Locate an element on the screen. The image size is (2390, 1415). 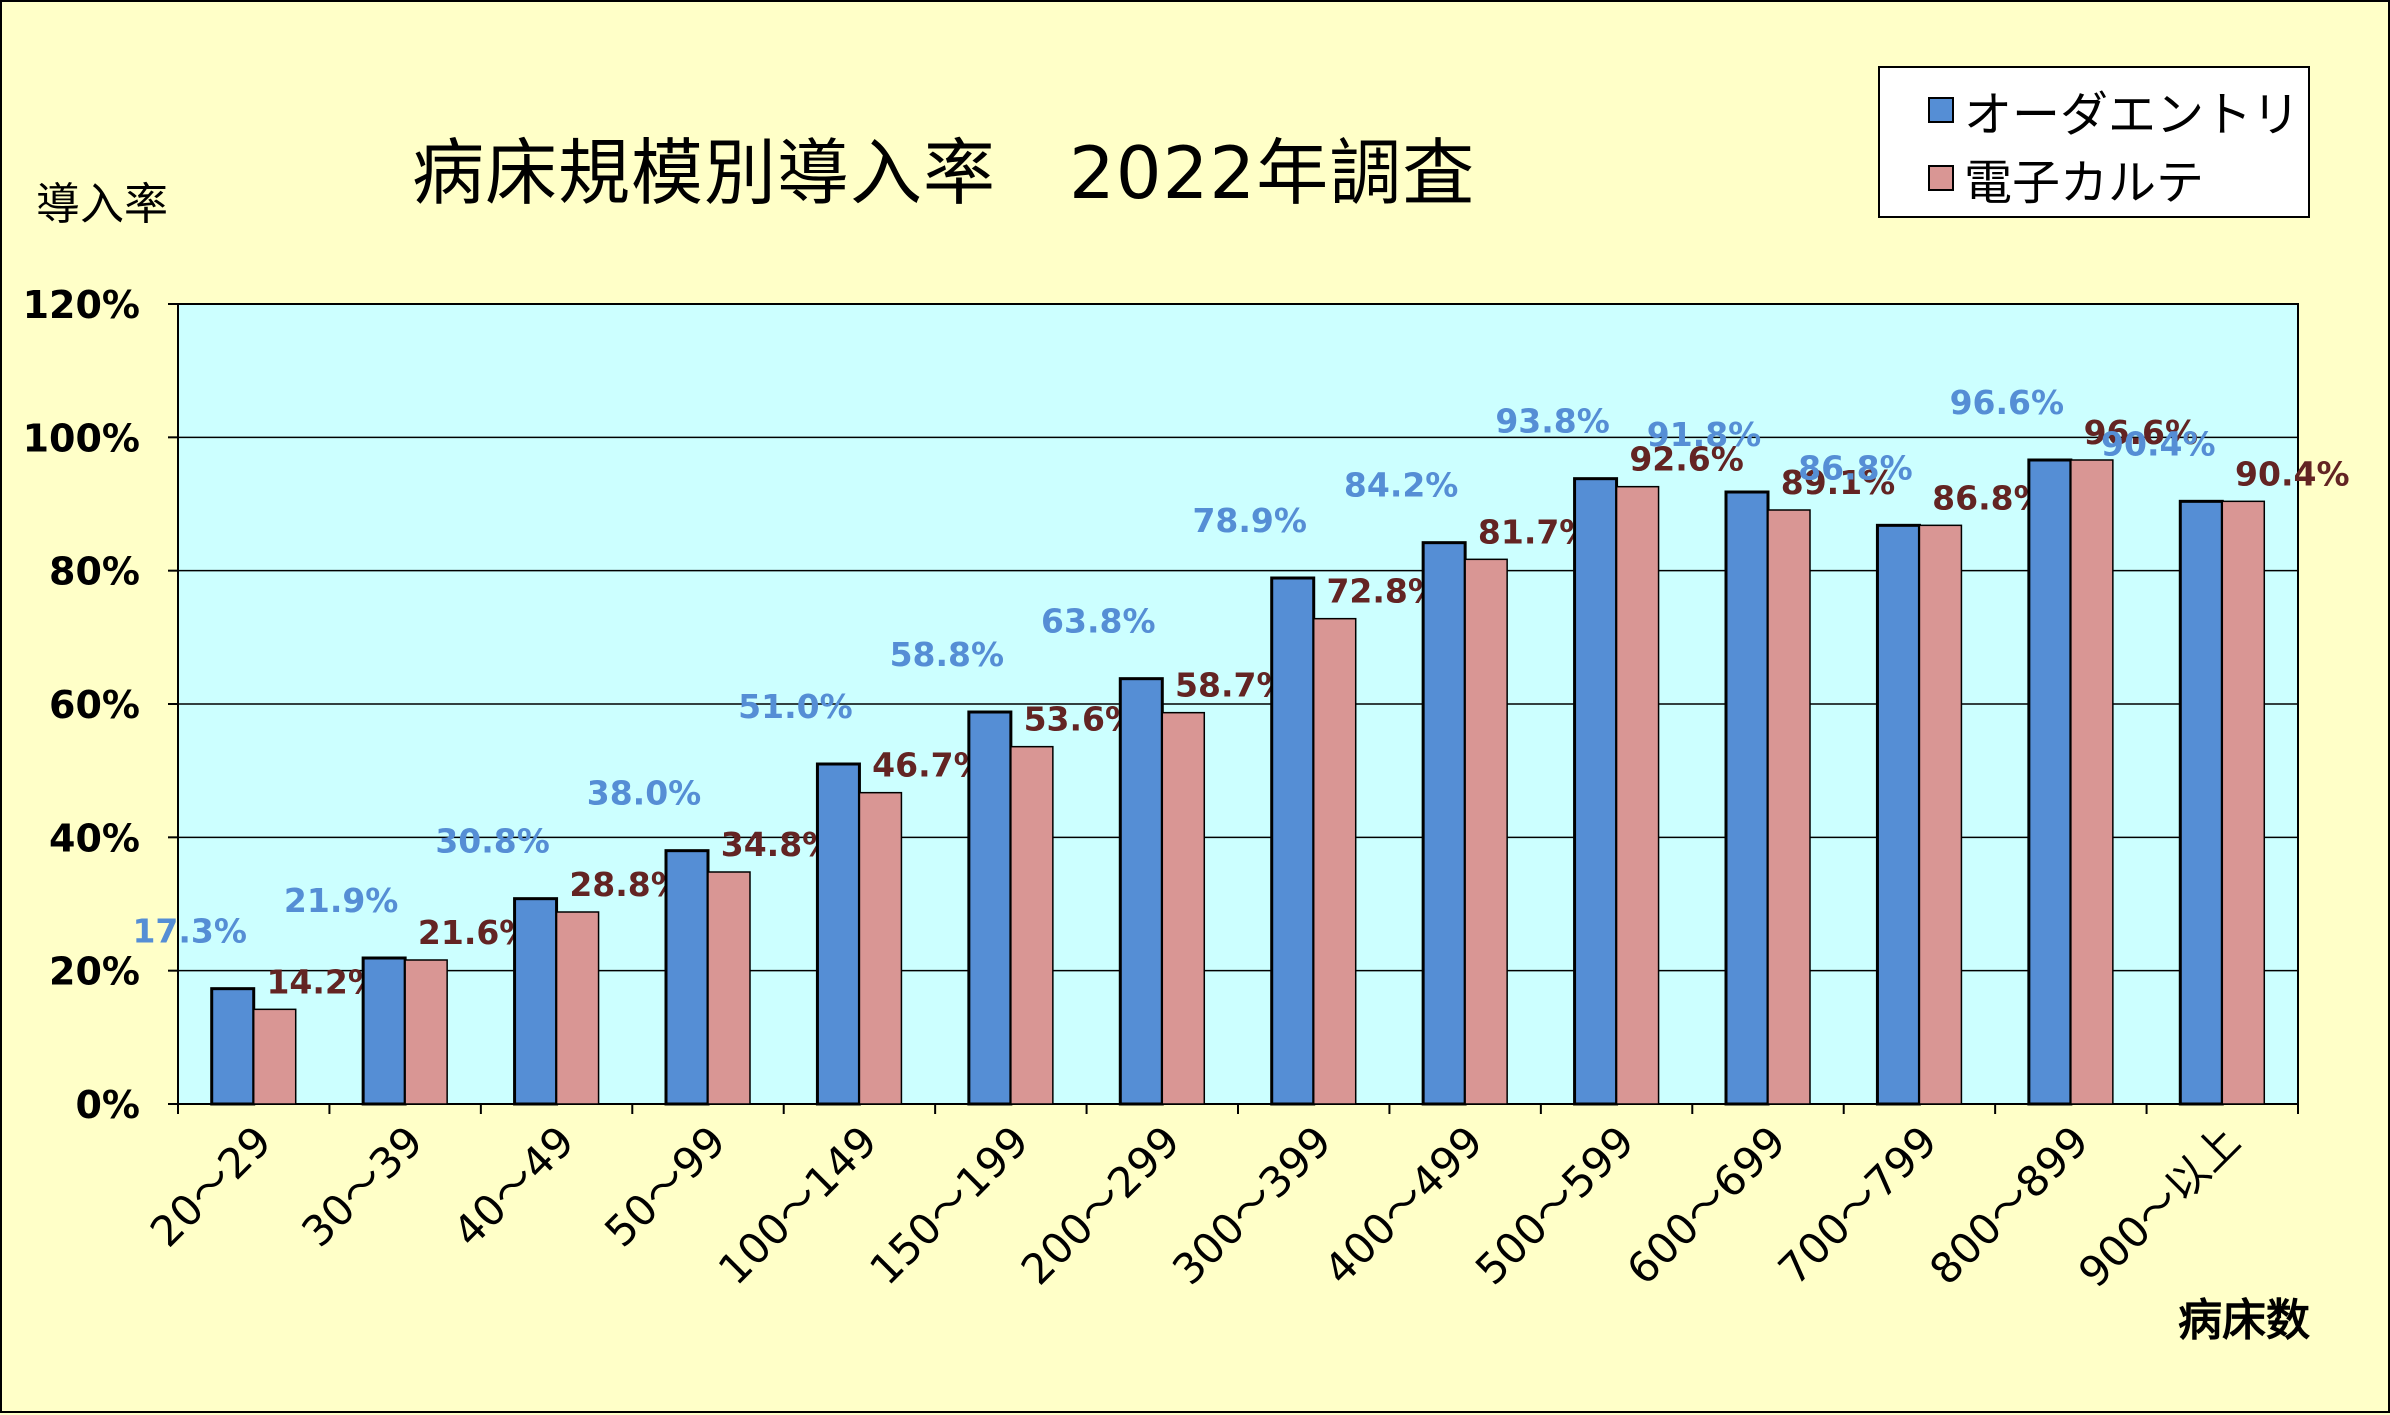
legend-swatch-emr is located at coordinates (1941, 178).